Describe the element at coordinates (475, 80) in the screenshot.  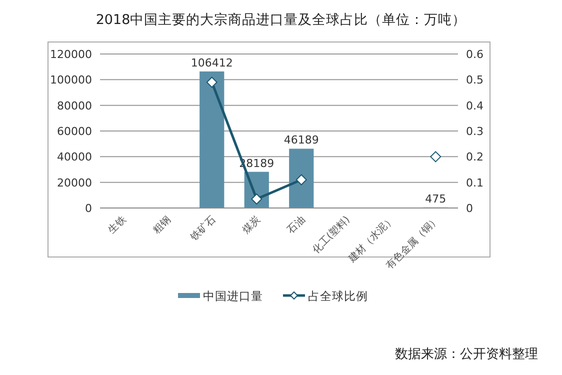
I see `y2-tick-label: 0.5` at that location.